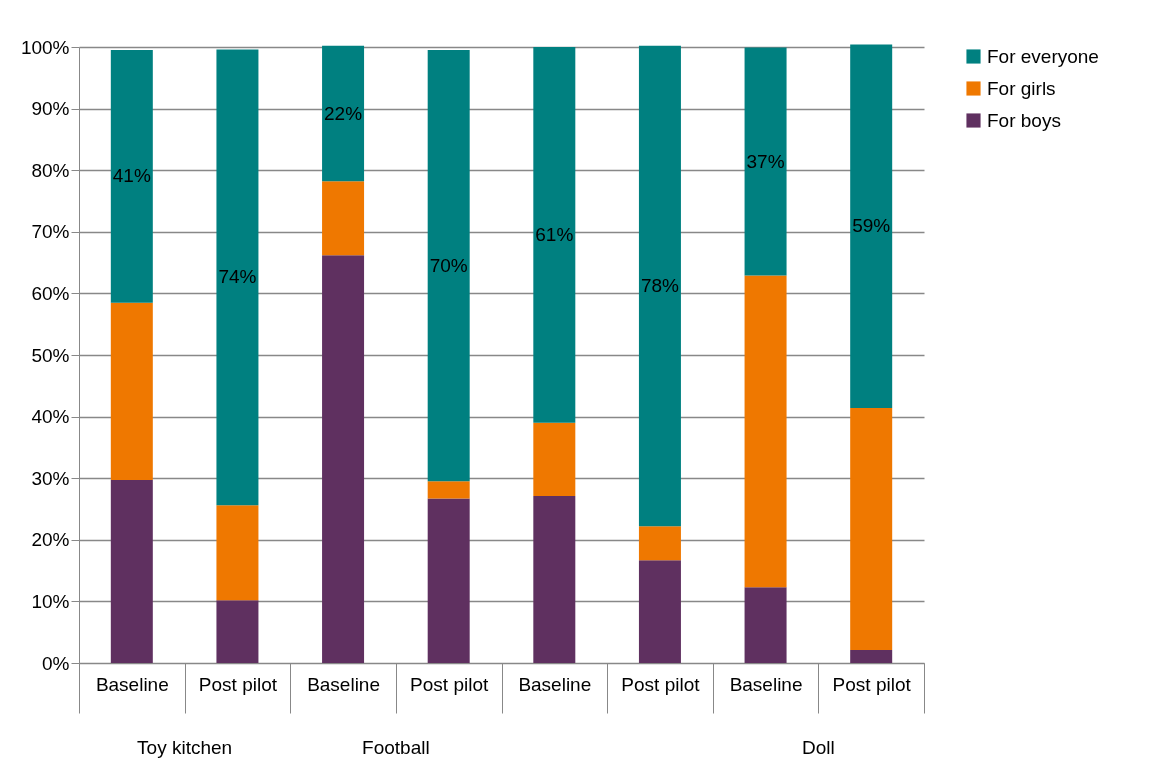 The image size is (1176, 767). What do you see at coordinates (1021, 88) in the screenshot?
I see `legend-label: For girls` at bounding box center [1021, 88].